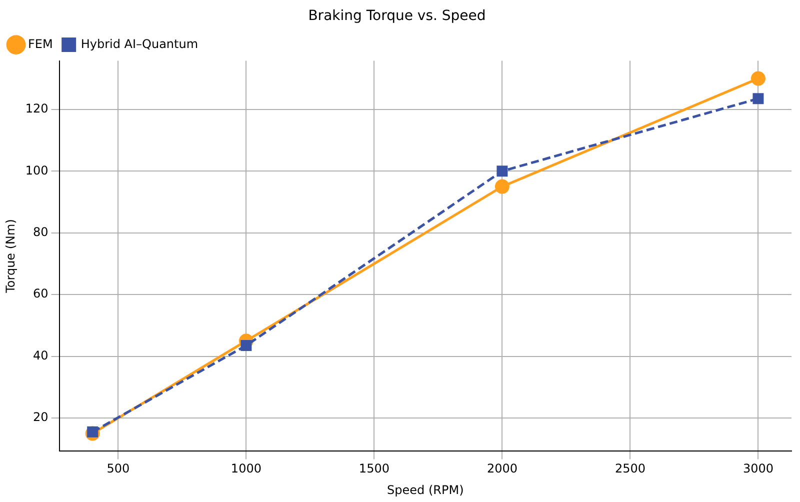 This screenshot has width=800, height=502. What do you see at coordinates (397, 16) in the screenshot?
I see `chart-title: Braking Torque vs. Speed` at bounding box center [397, 16].